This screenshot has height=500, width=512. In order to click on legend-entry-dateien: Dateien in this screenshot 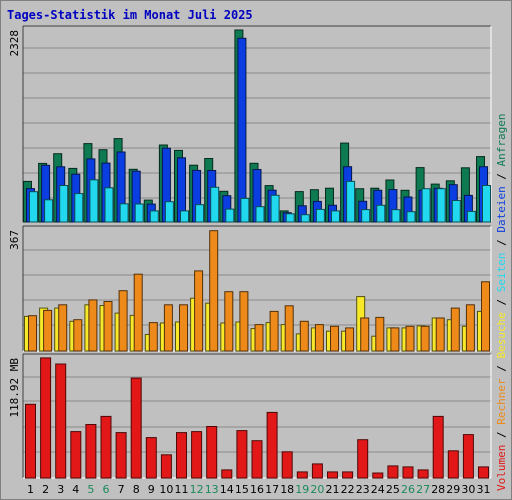, I will do `click(501, 209)`.